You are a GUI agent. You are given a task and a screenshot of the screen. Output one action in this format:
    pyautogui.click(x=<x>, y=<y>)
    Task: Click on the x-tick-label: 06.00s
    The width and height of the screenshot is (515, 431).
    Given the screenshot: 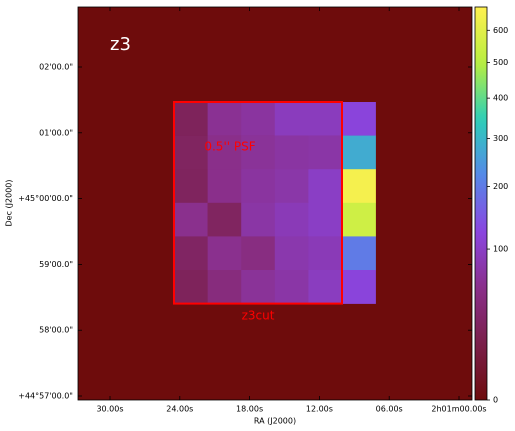 What is the action you would take?
    pyautogui.click(x=389, y=409)
    